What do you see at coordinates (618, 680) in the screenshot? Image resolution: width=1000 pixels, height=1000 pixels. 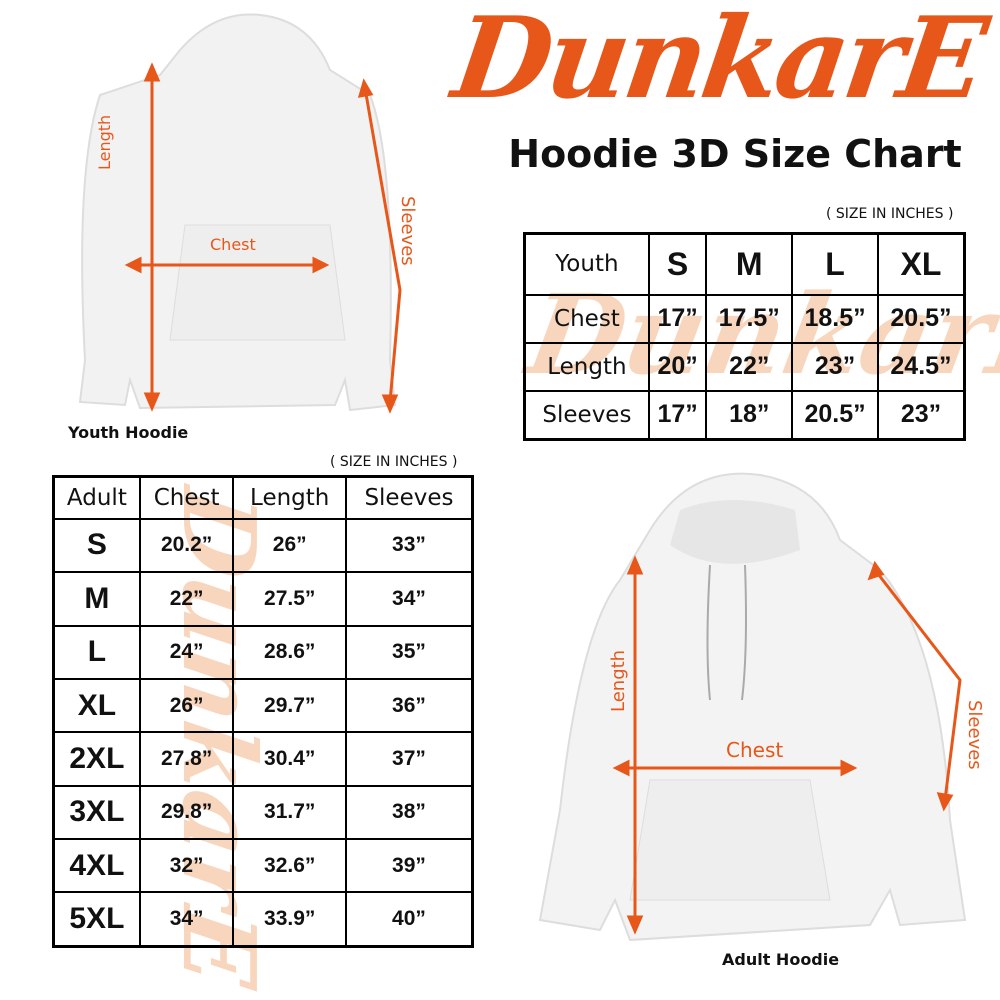 I see `adult-length-label: Length` at bounding box center [618, 680].